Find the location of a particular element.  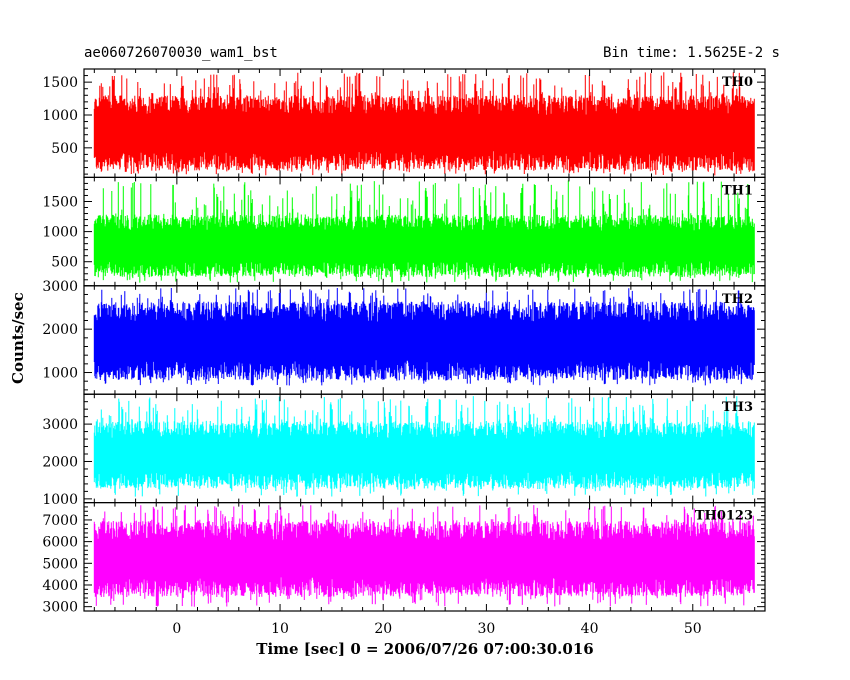

y-tick-label: 5000 is located at coordinates (60, 564).